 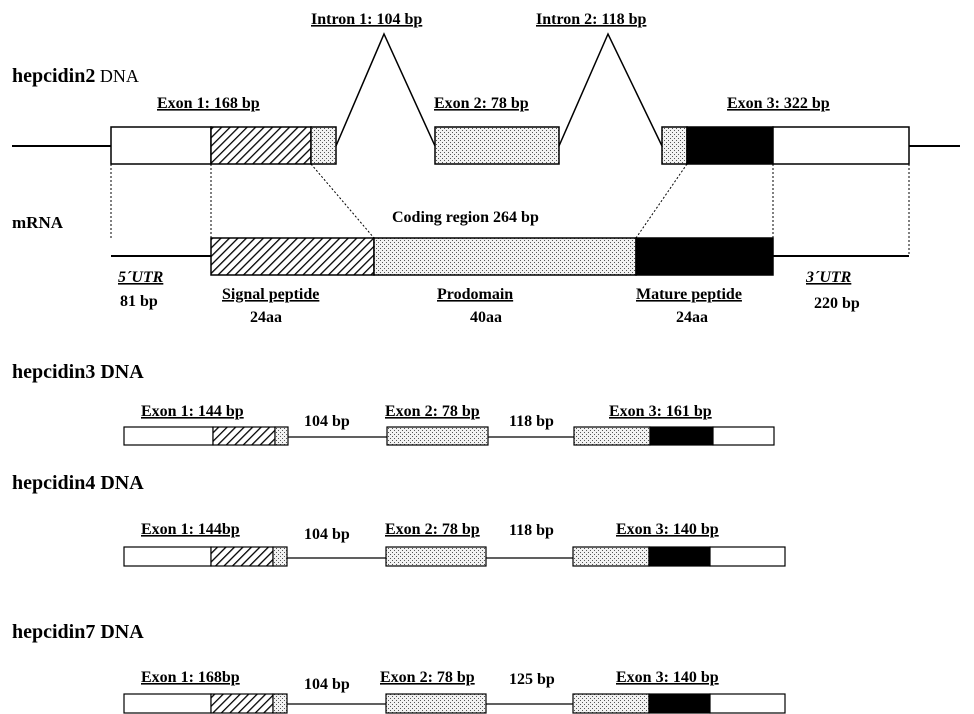 I want to click on hepcidin3-exon2-label: Exon 2: 78 bp, so click(x=432, y=411).